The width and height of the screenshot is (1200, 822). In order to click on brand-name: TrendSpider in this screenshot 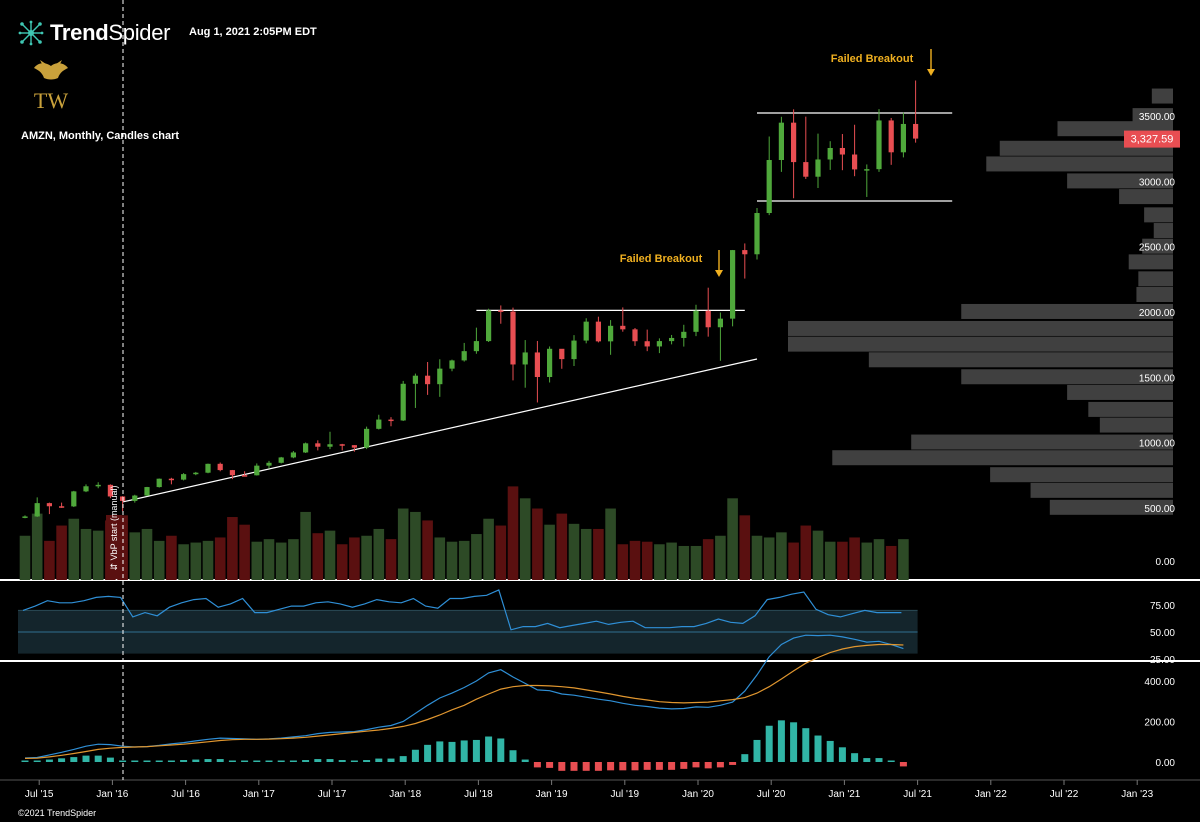, I will do `click(110, 33)`.